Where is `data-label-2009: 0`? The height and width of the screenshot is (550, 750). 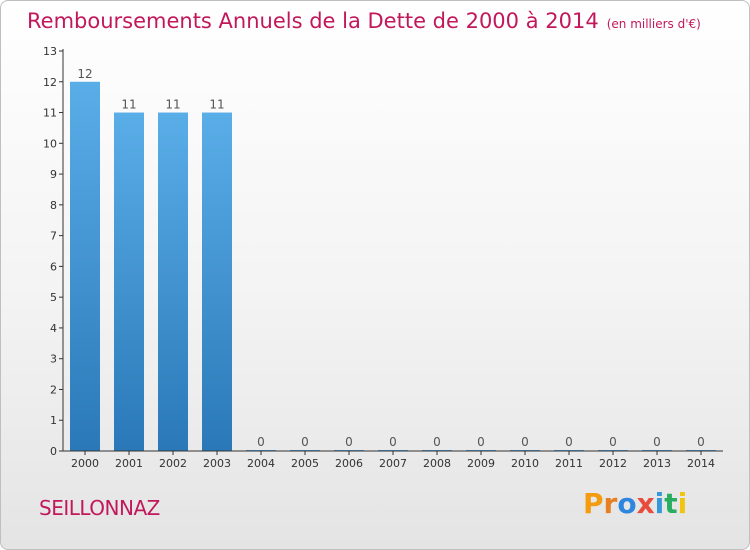
data-label-2009: 0 is located at coordinates (481, 442).